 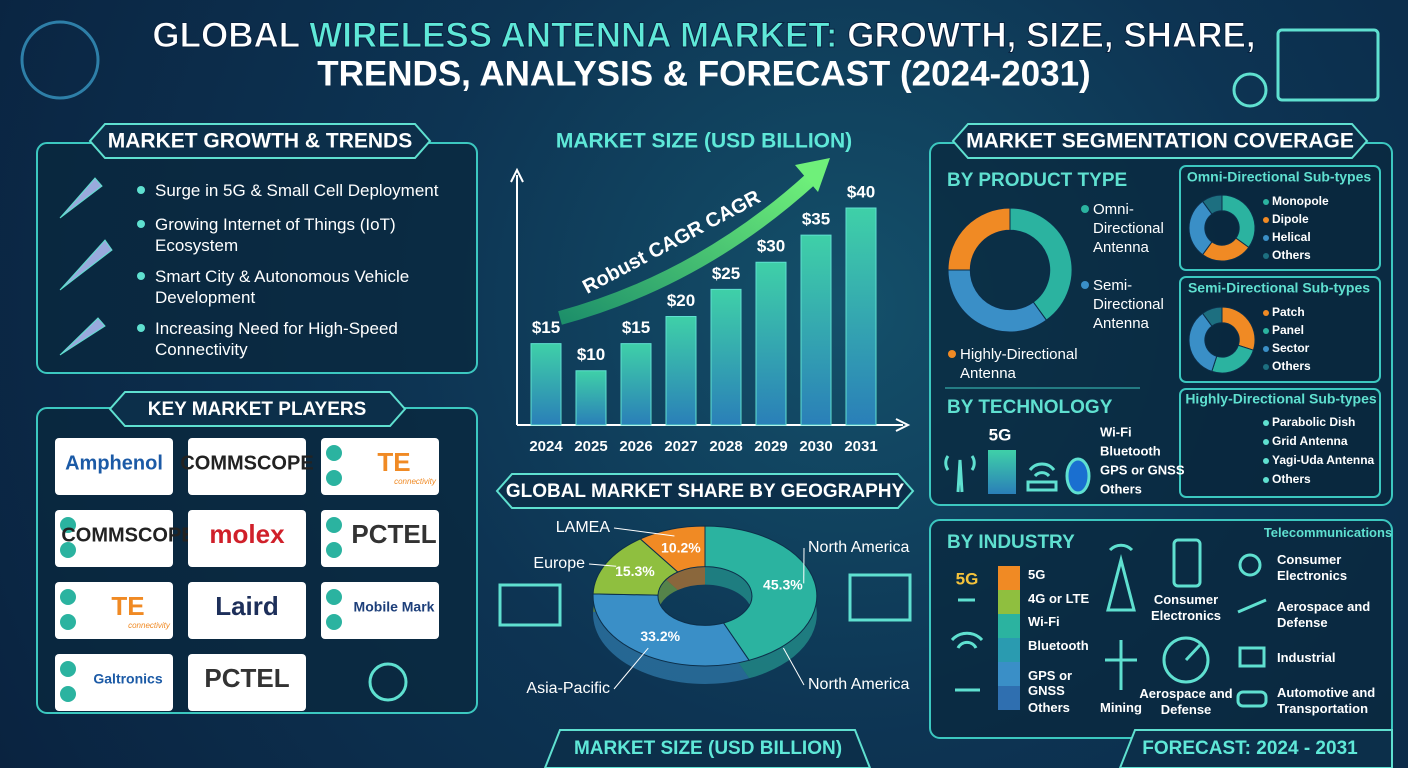 I want to click on legend-label: Parabolic Dish, so click(x=1313, y=422).